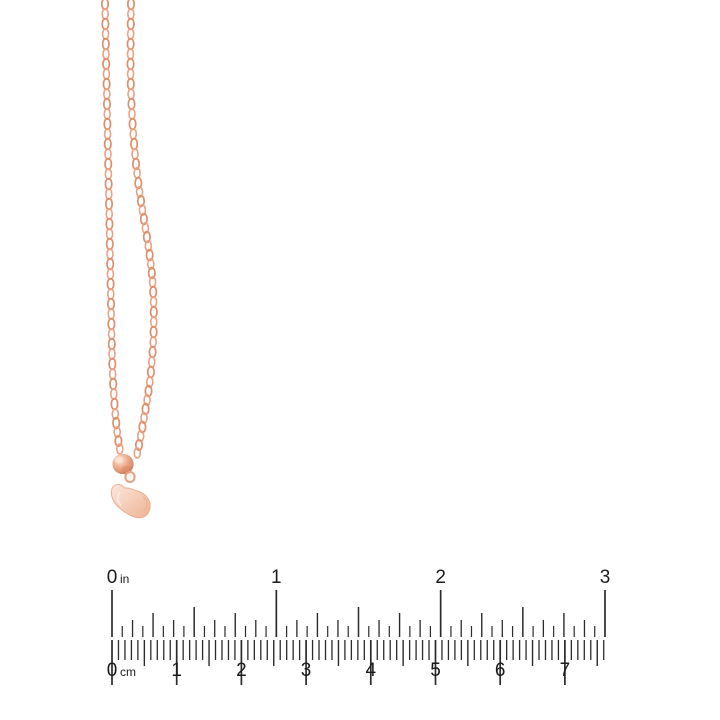  Describe the element at coordinates (112, 577) in the screenshot. I see `inch-label: 0` at that location.